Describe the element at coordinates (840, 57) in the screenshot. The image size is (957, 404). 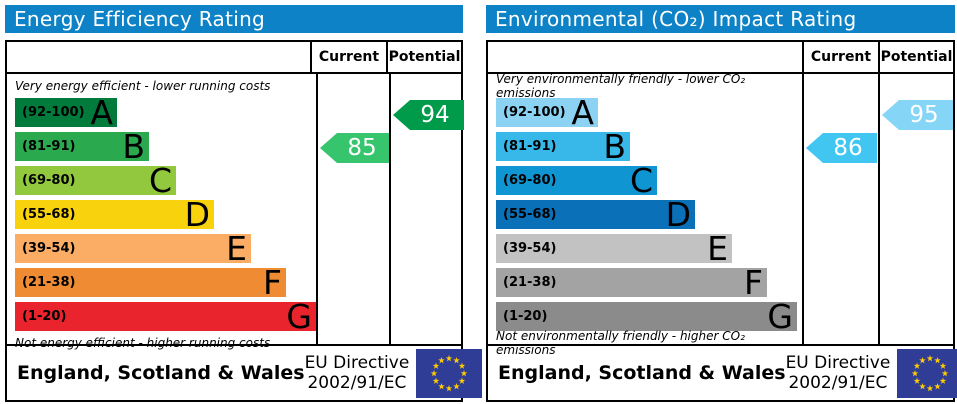
I see `environmental-current-column-header: Current` at that location.